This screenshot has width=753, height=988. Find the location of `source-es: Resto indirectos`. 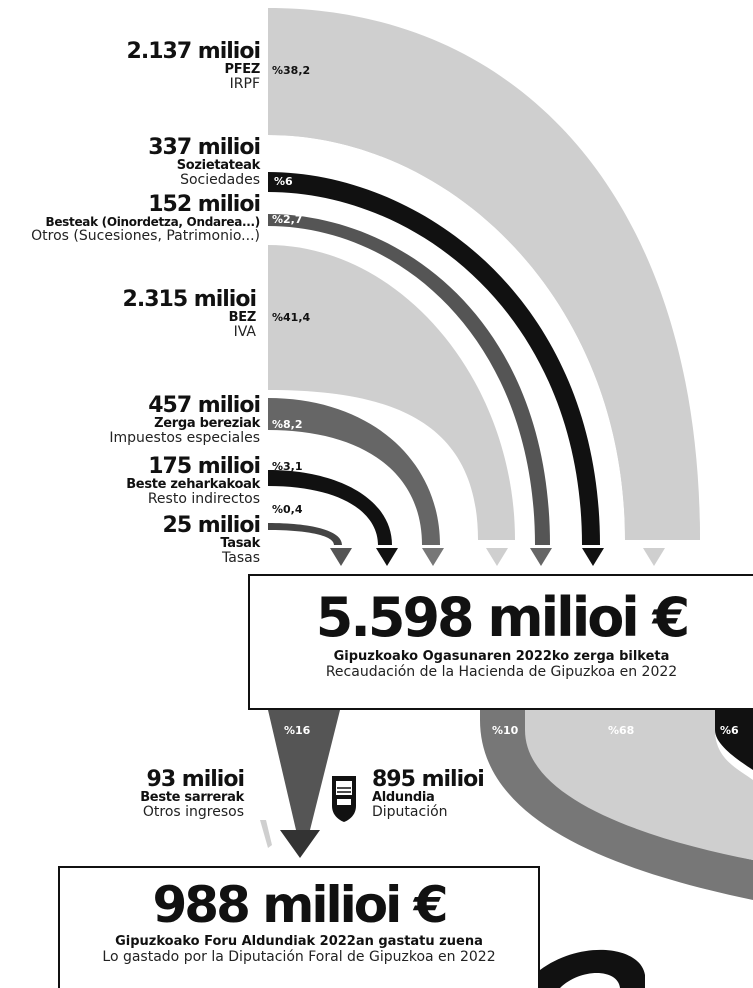

source-es: Resto indirectos is located at coordinates (203, 498).